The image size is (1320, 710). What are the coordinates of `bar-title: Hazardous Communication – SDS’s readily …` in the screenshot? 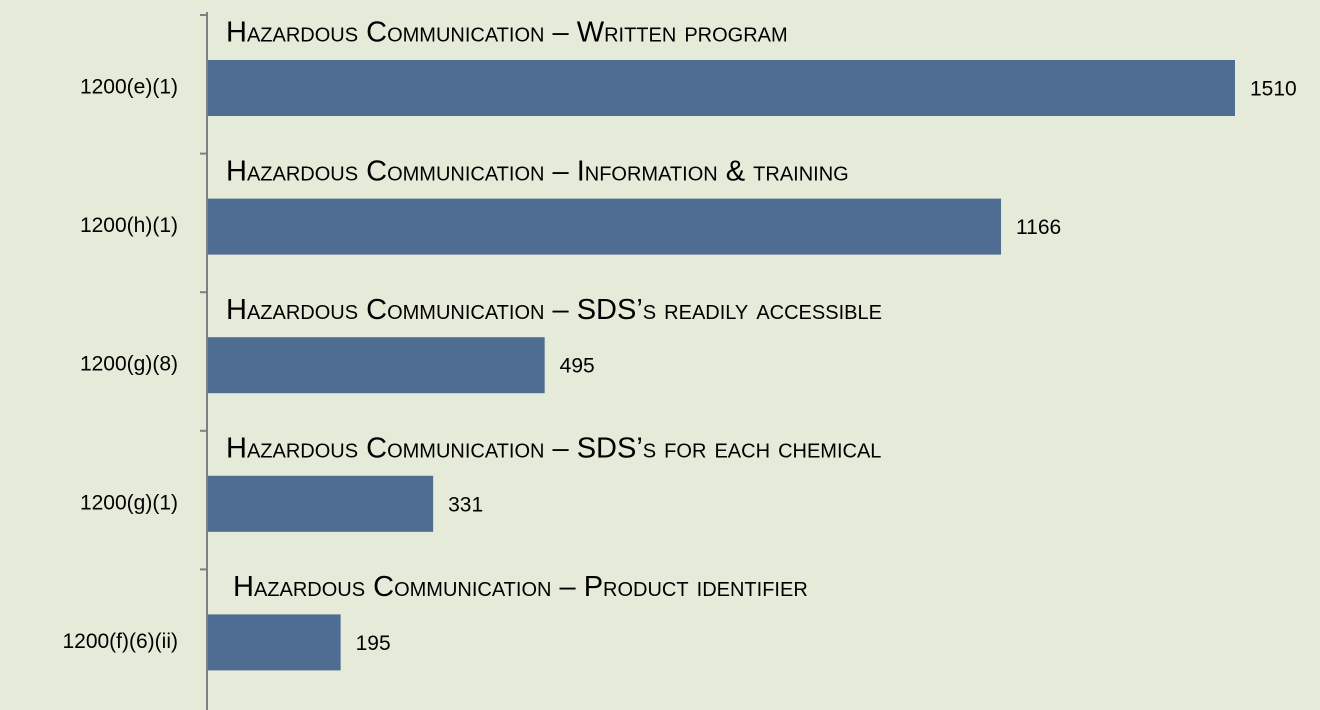 It's located at (554, 310).